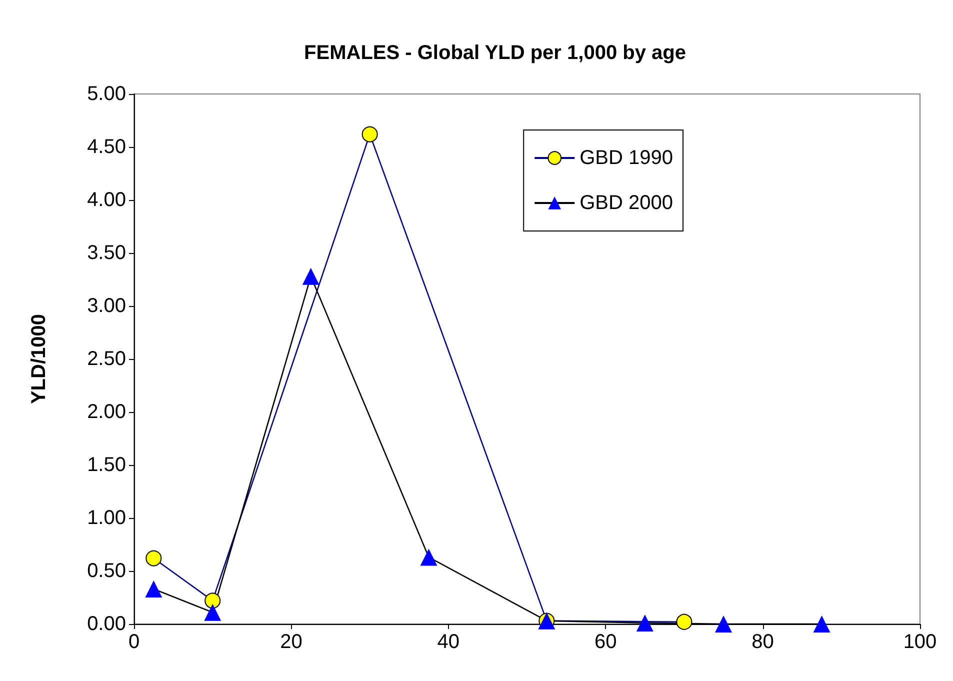  What do you see at coordinates (106, 624) in the screenshot?
I see `y-tick-label: 0.00` at bounding box center [106, 624].